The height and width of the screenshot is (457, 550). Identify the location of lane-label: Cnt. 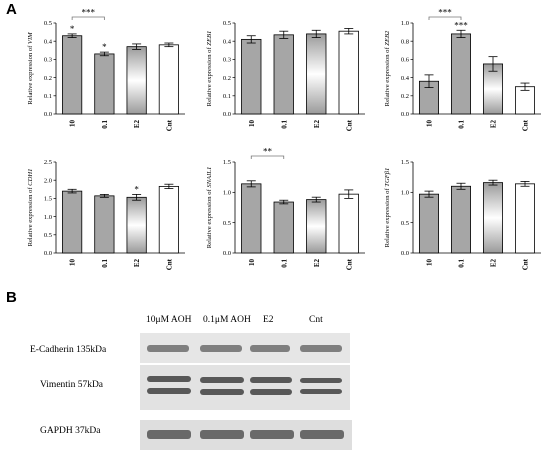
(316, 320).